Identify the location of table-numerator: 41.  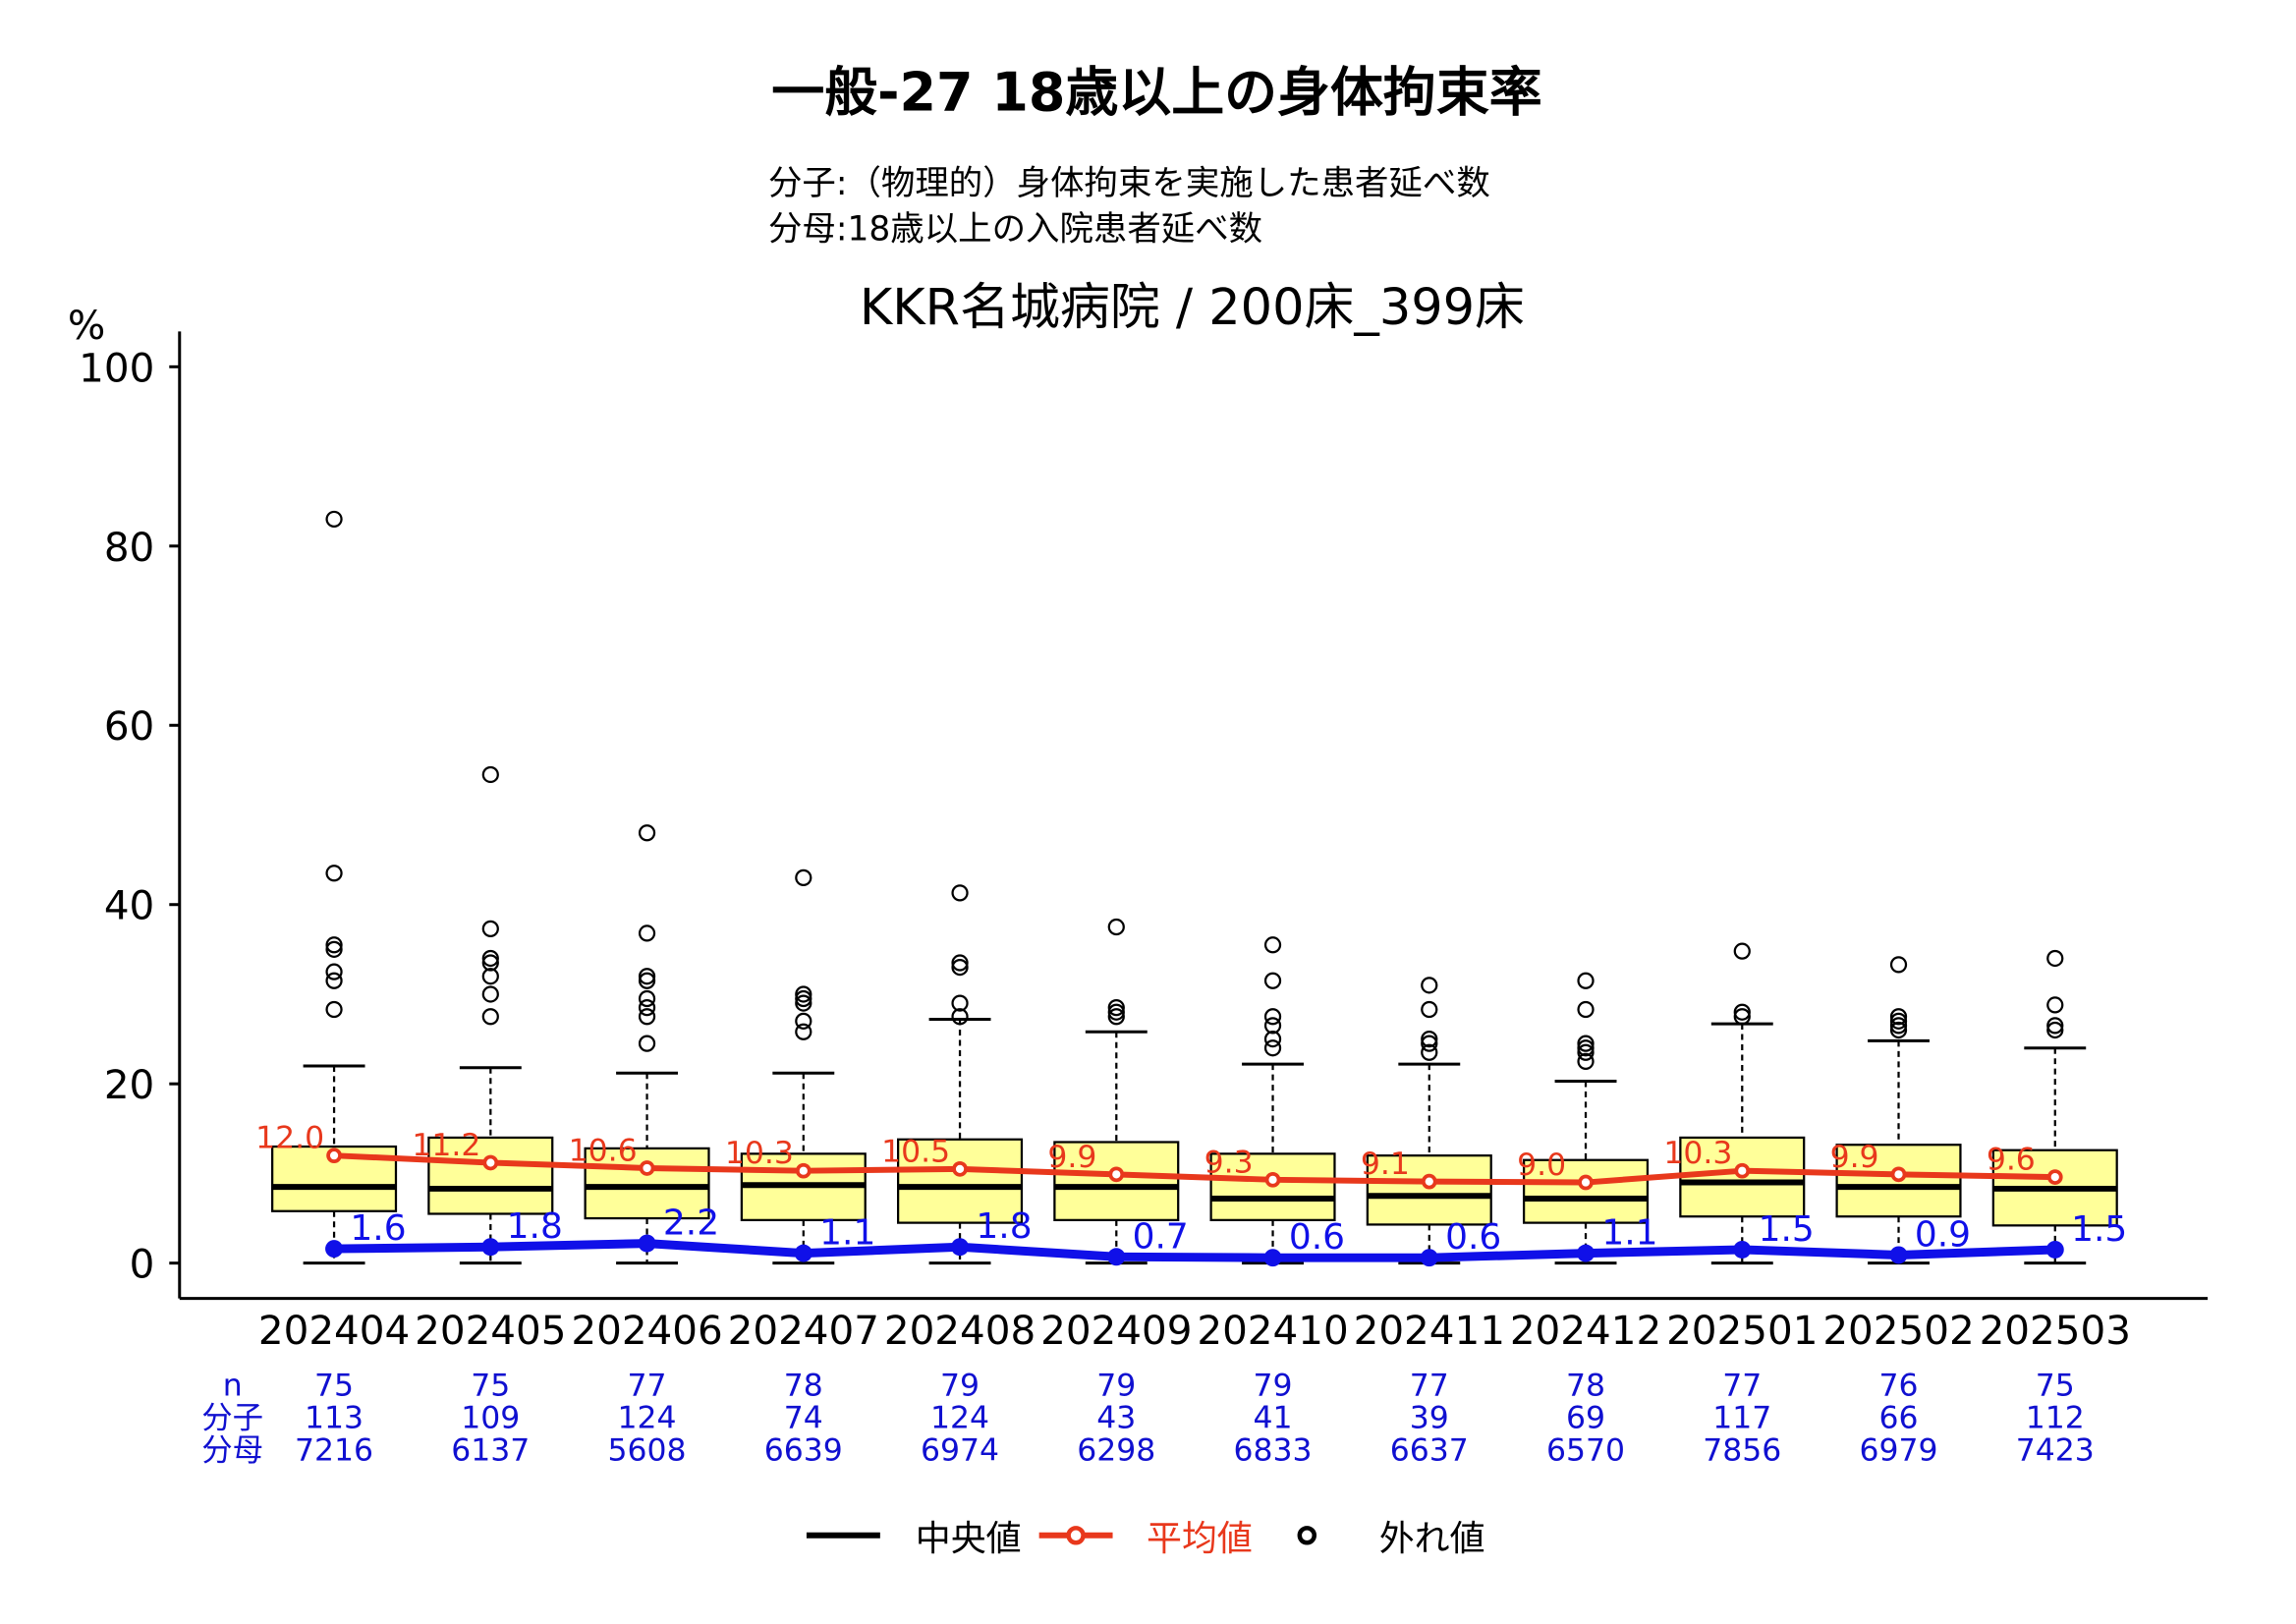
(1273, 1417).